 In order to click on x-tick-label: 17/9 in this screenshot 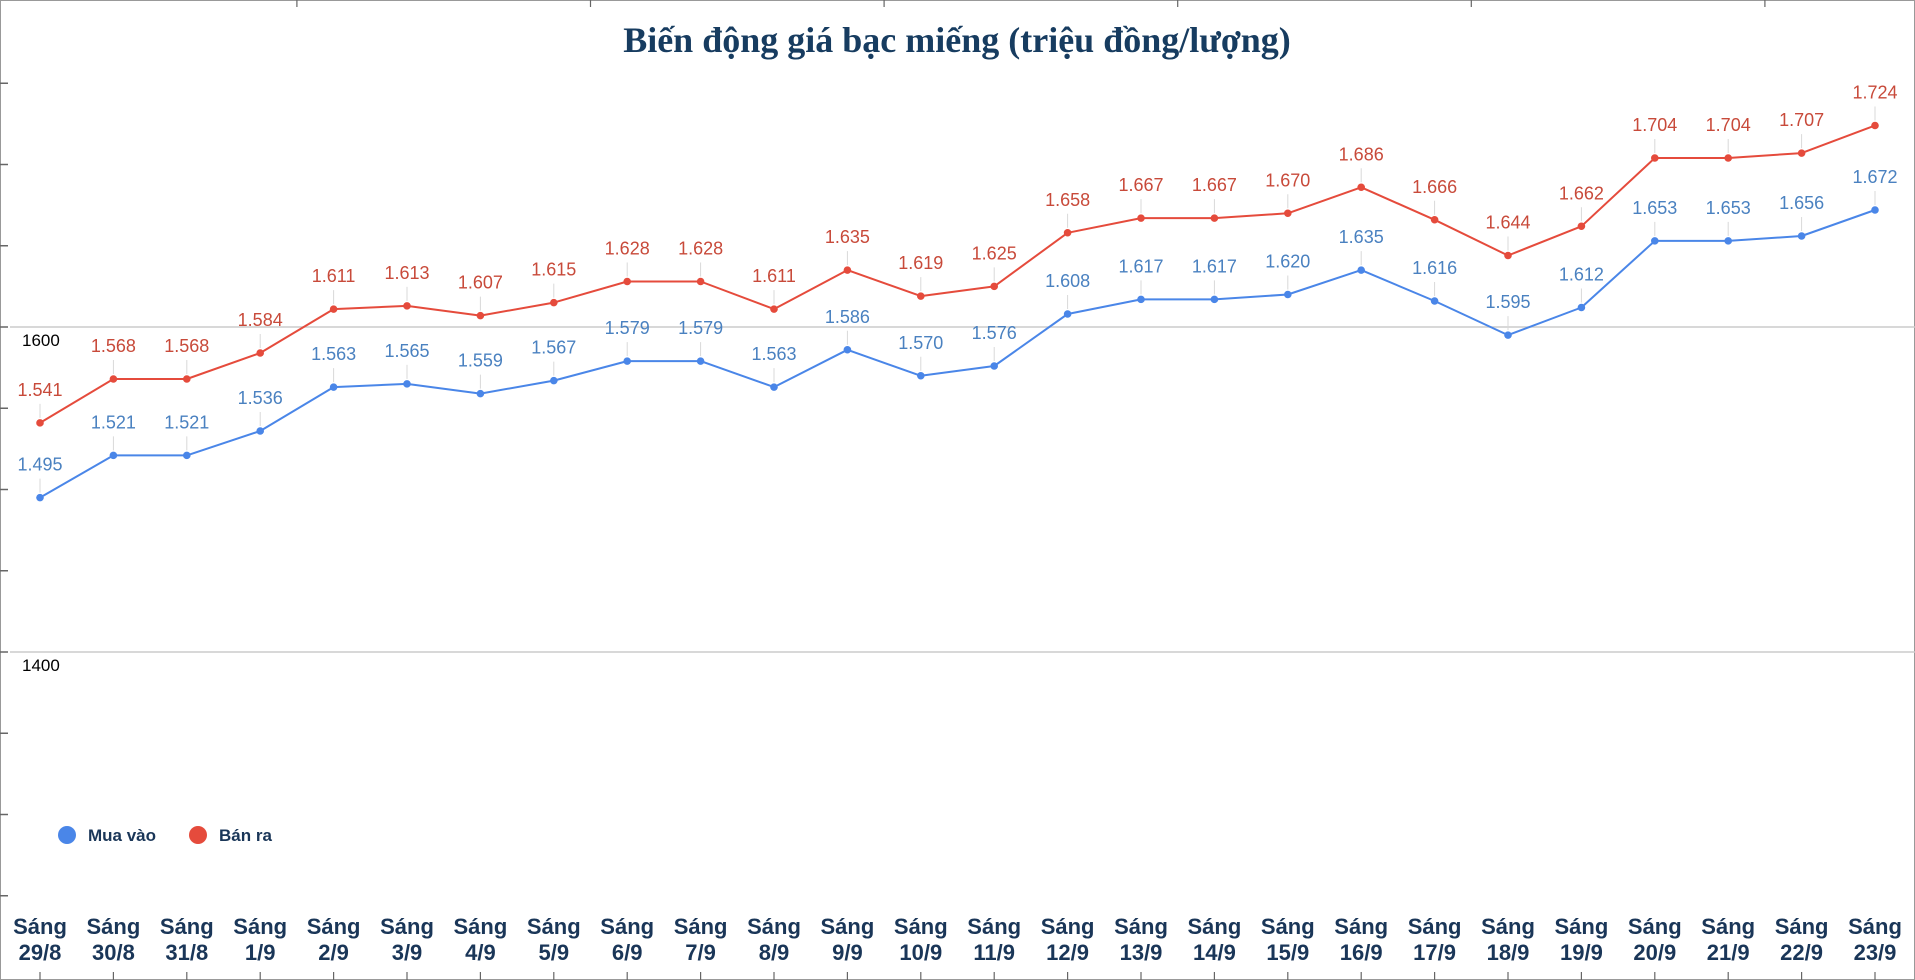, I will do `click(1434, 952)`.